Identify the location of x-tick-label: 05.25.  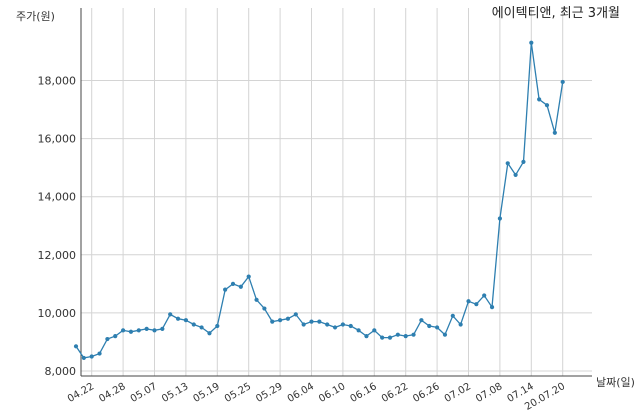
(238, 393).